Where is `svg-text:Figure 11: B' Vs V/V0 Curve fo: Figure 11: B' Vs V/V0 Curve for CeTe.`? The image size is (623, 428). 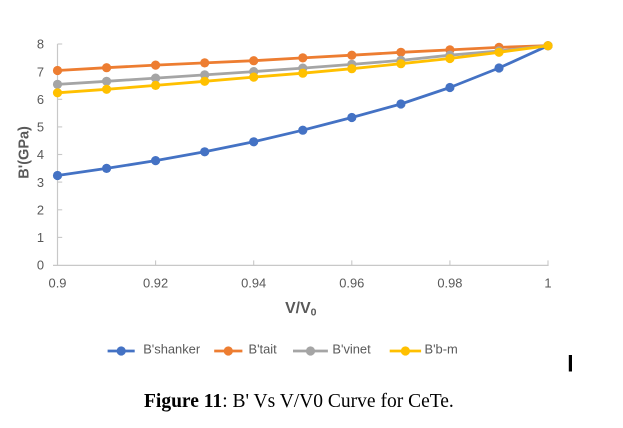
svg-text:Figure 11: B' Vs V/V0 Curve fo: Figure 11: B' Vs V/V0 Curve for CeTe. is located at coordinates (299, 401).